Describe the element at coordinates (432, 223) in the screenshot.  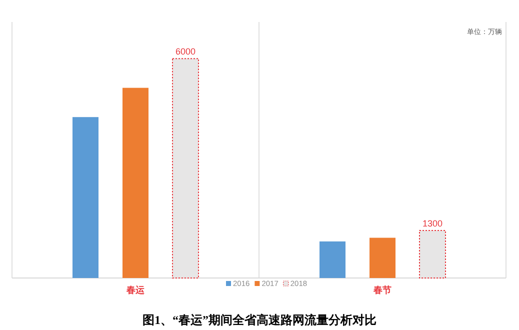
I see `data-label: 1300` at that location.